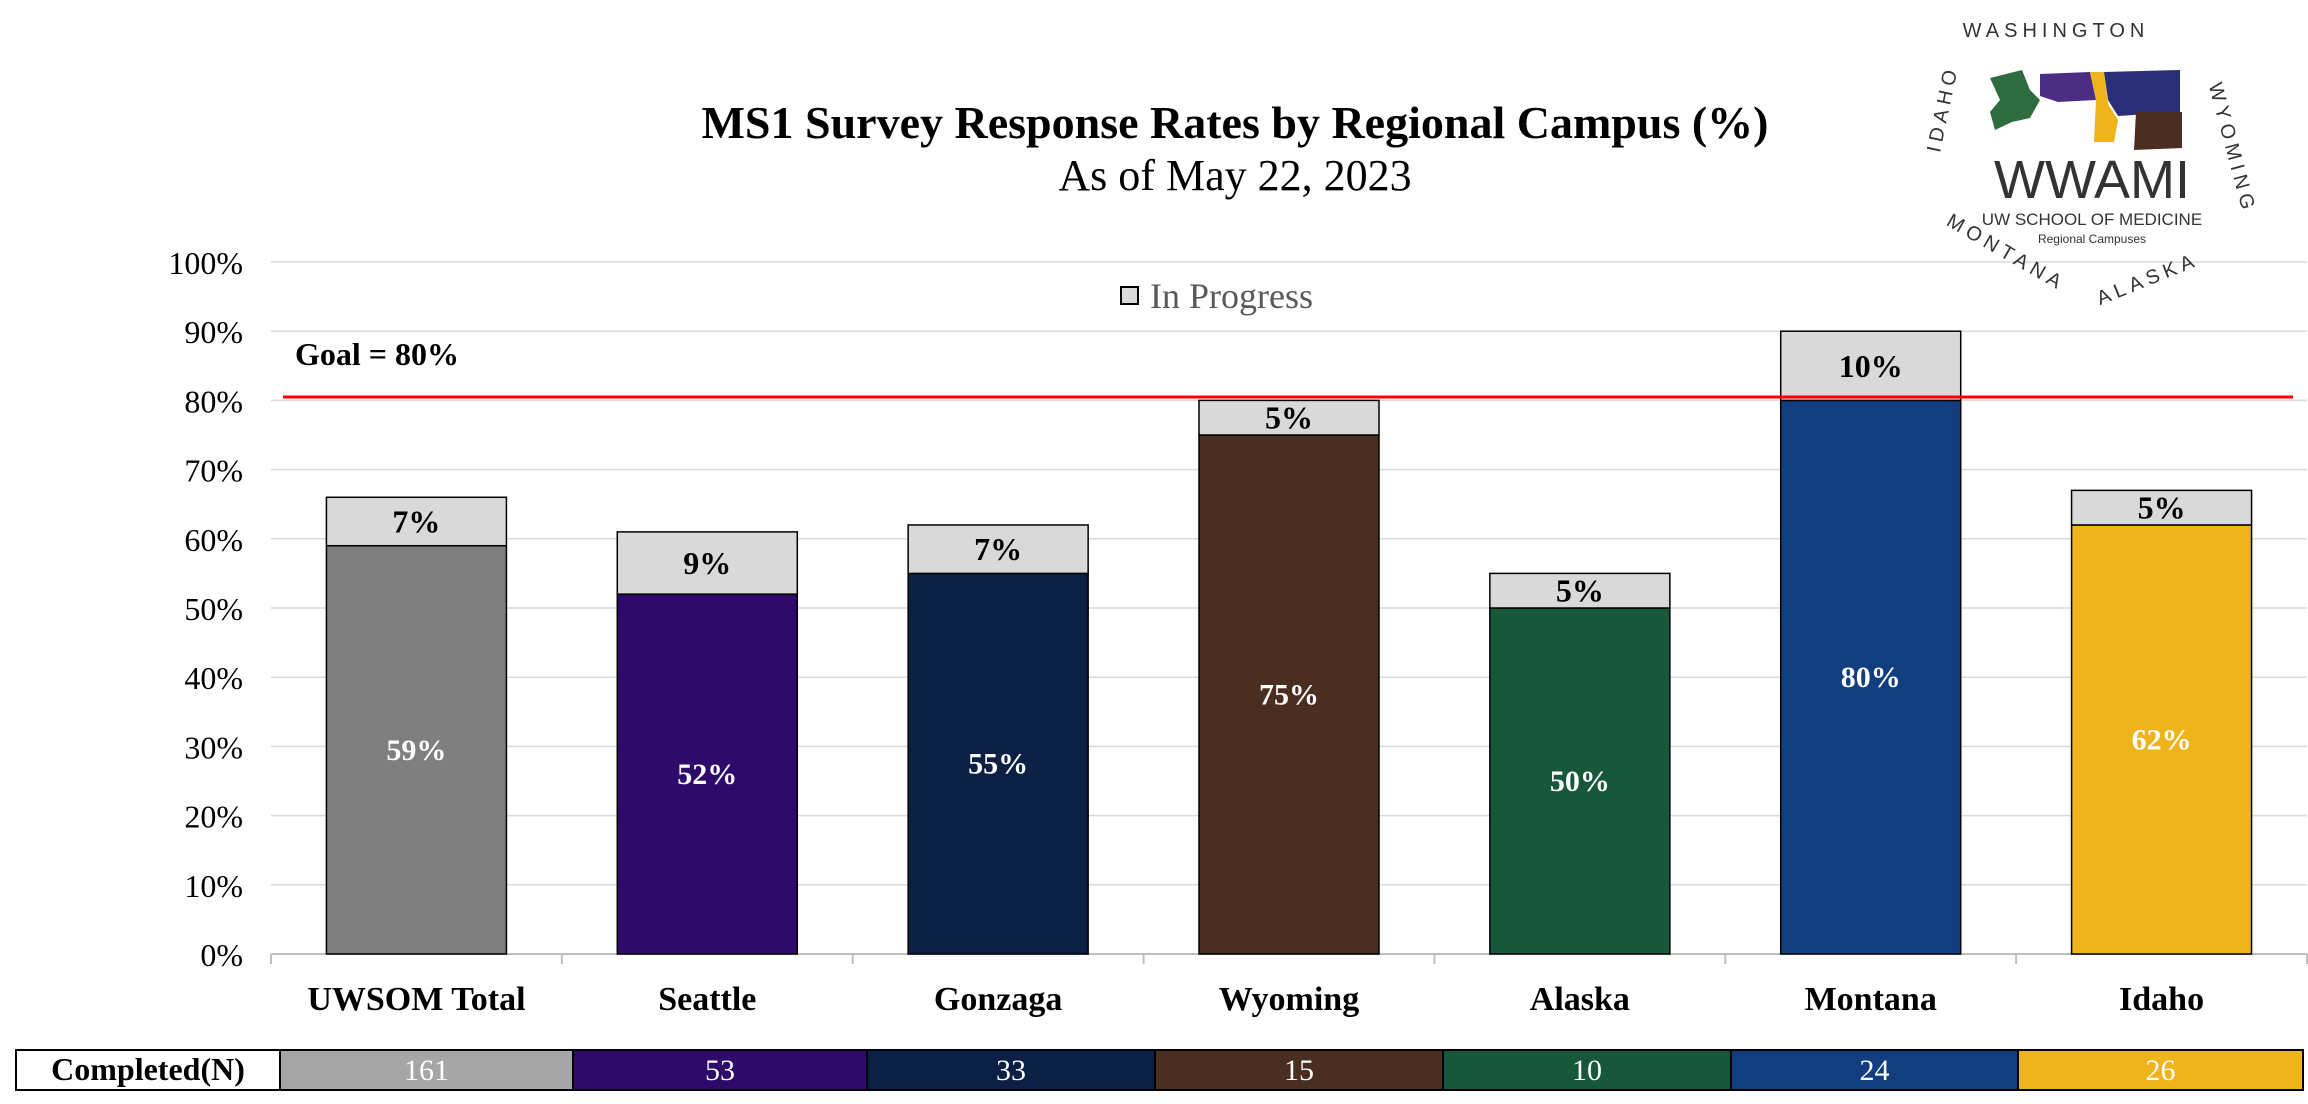  I want to click on data-label-in-progress: 10%, so click(1871, 366).